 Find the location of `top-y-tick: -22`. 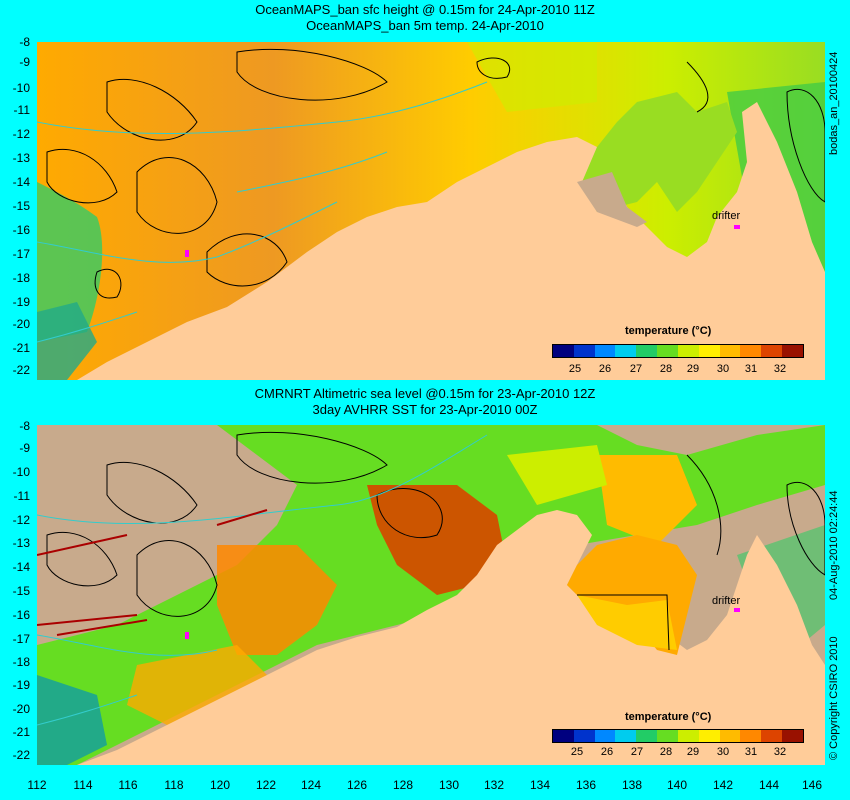

top-y-tick: -22 is located at coordinates (21, 370).